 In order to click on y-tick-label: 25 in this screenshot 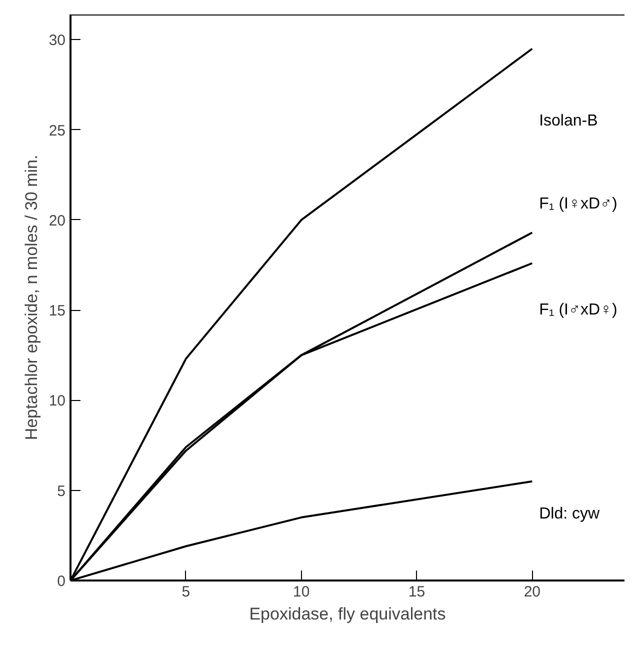, I will do `click(57, 131)`.